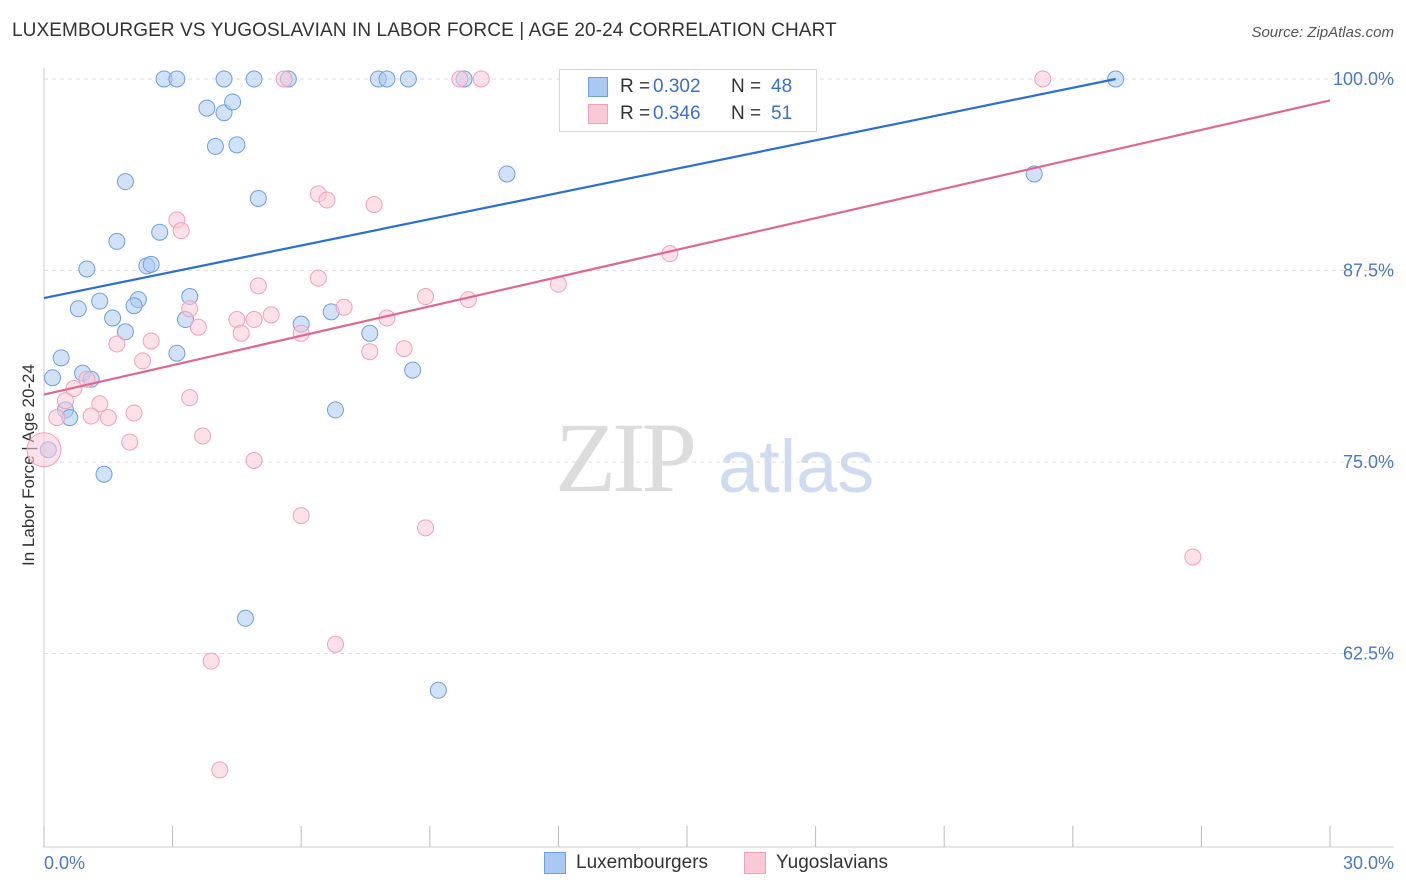  What do you see at coordinates (1368, 462) in the screenshot?
I see `y-tick-label: 75.0%` at bounding box center [1368, 462].